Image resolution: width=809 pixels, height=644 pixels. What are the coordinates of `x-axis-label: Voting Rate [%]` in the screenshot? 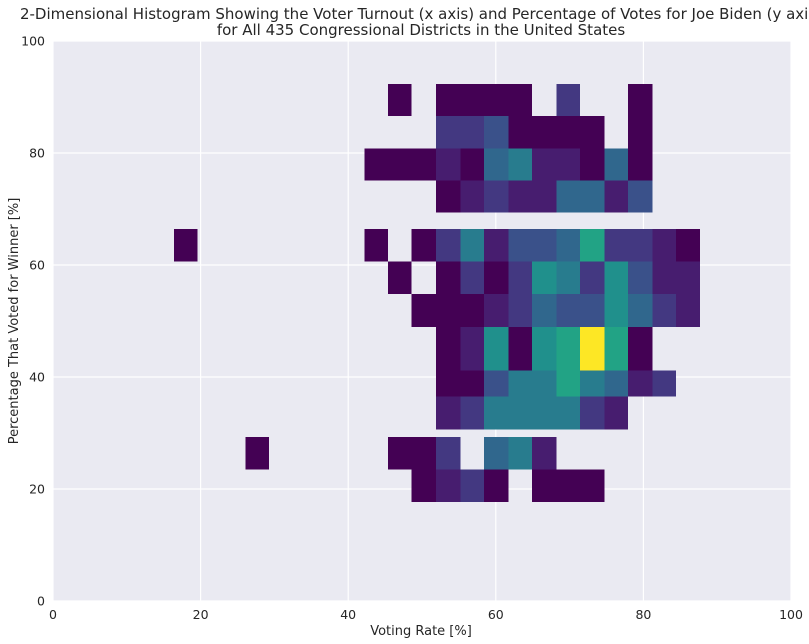 It's located at (421, 631).